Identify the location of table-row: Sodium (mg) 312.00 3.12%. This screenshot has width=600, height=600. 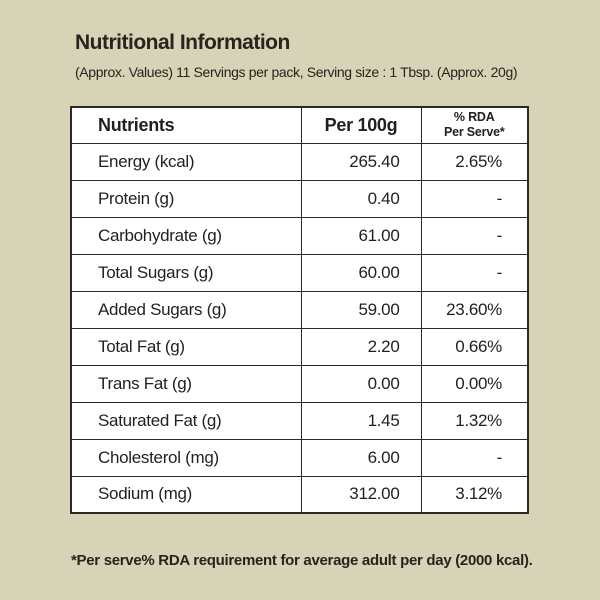
(299, 494).